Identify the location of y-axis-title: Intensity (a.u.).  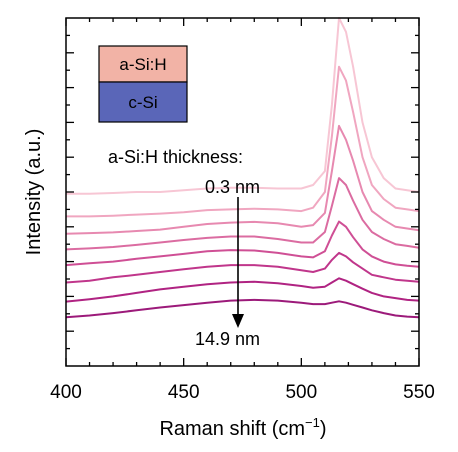
(34, 192).